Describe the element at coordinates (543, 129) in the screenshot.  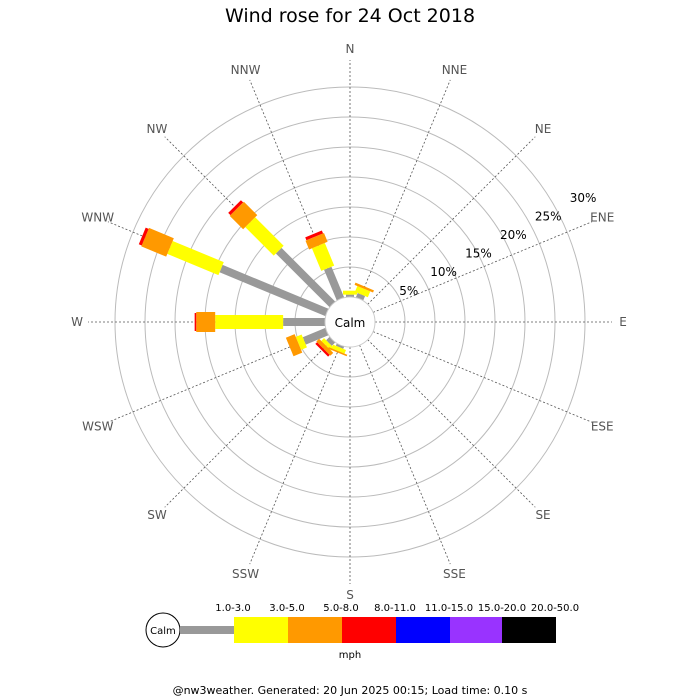
I see `direction-label-ne: NE` at that location.